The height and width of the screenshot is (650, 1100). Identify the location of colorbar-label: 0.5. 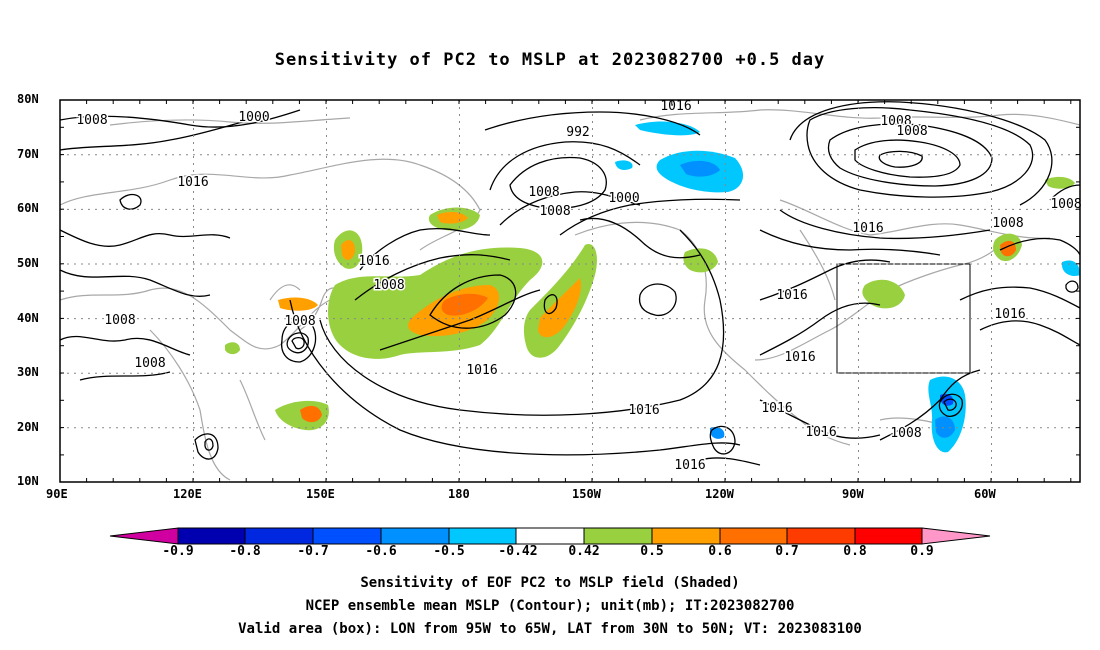
(652, 551).